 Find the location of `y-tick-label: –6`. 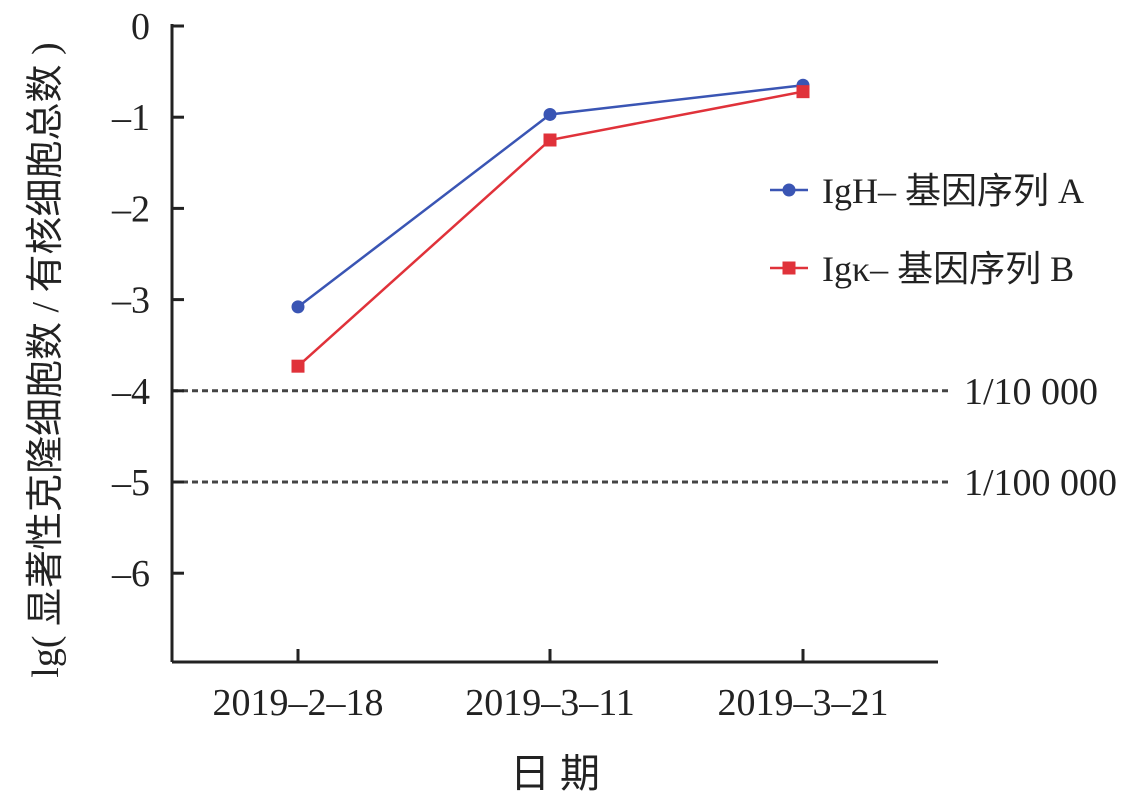

y-tick-label: –6 is located at coordinates (130, 574).